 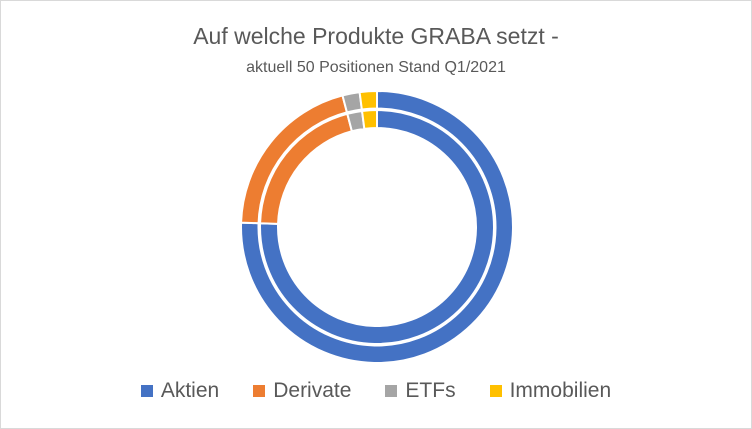 I want to click on legend-swatch-derivate, so click(x=259, y=391).